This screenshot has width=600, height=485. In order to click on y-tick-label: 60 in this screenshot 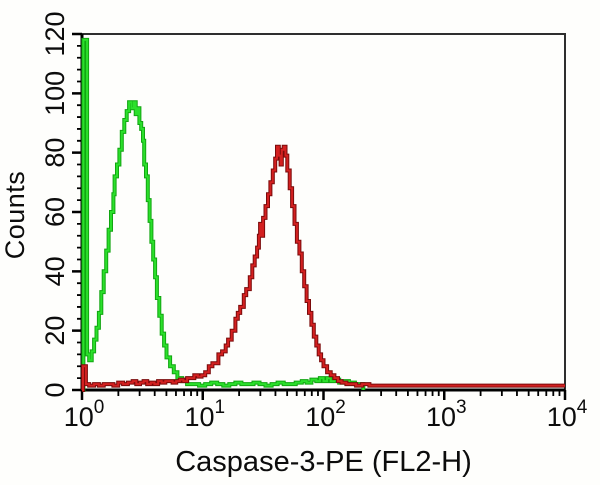, I will do `click(55, 212)`.